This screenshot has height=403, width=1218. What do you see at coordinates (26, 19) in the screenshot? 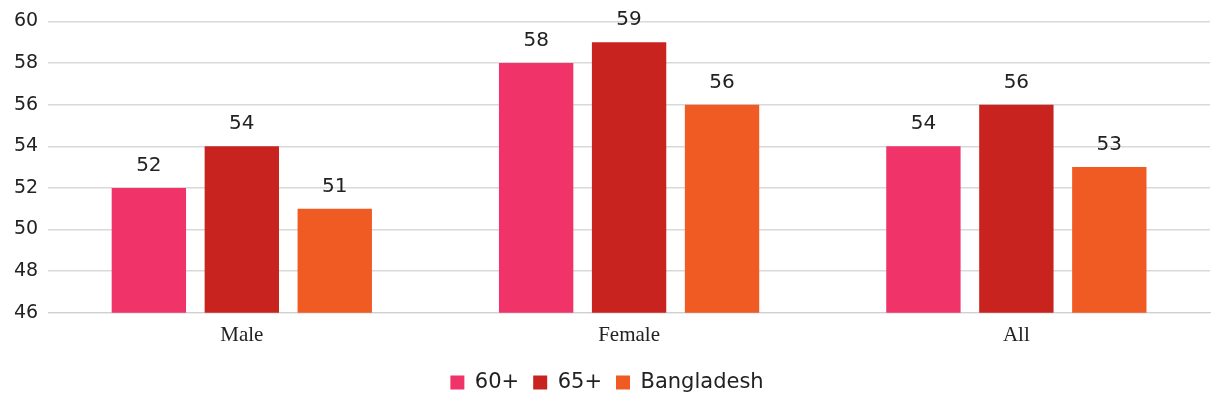
I see `y-tick-label: 60` at bounding box center [26, 19].